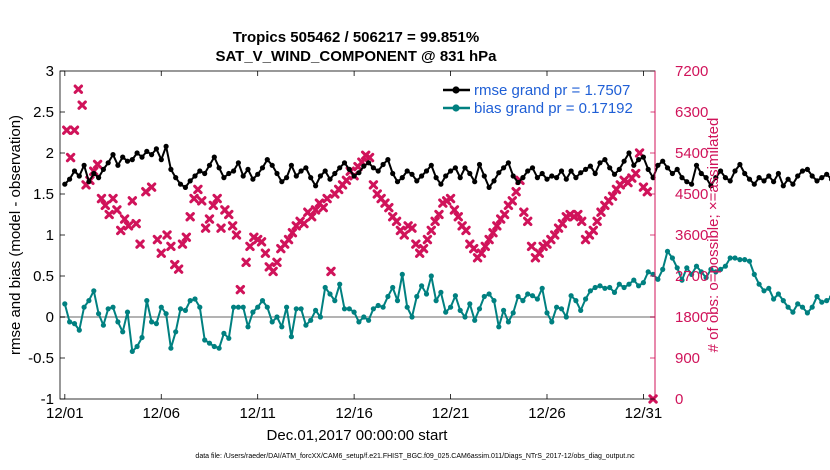  Describe the element at coordinates (547, 413) in the screenshot. I see `x-tick-label: 12/26` at that location.